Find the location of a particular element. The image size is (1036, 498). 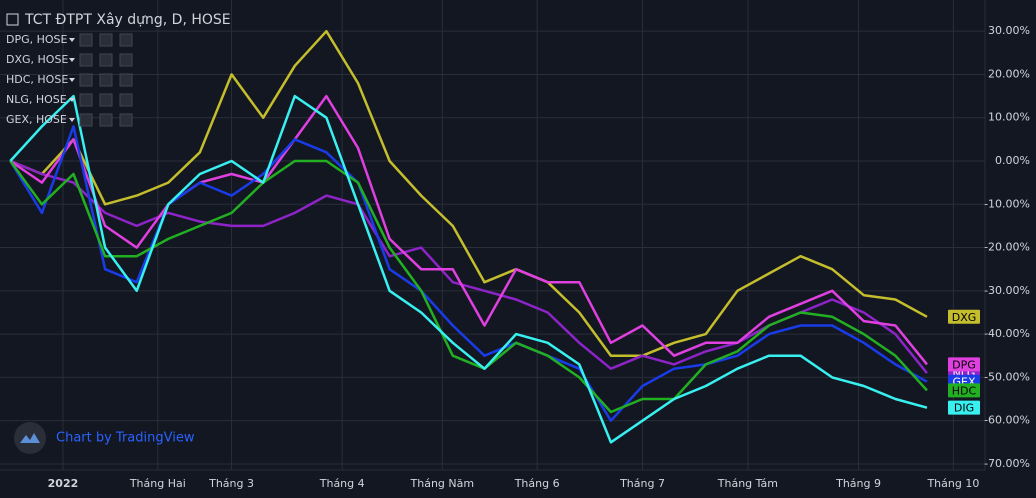

y-tick-label: 0.00% is located at coordinates (1012, 160).